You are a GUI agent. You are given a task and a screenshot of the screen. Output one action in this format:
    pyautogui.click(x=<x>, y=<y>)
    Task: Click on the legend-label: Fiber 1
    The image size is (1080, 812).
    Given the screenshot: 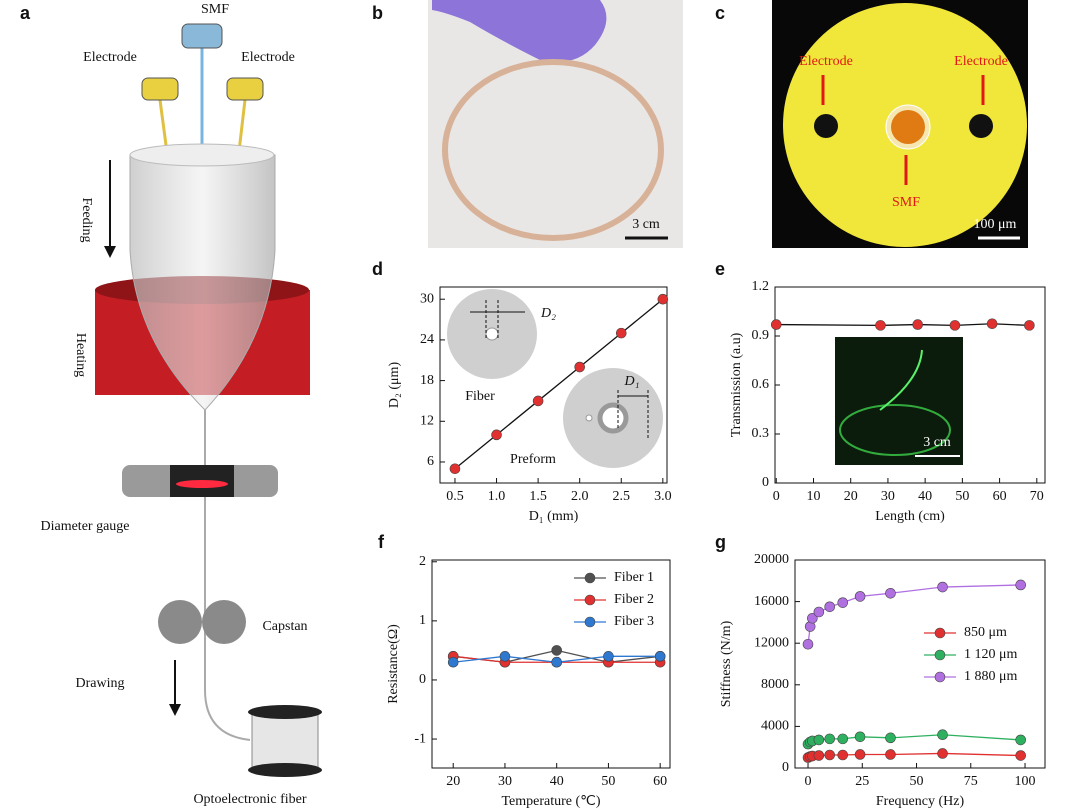 What is the action you would take?
    pyautogui.click(x=634, y=577)
    